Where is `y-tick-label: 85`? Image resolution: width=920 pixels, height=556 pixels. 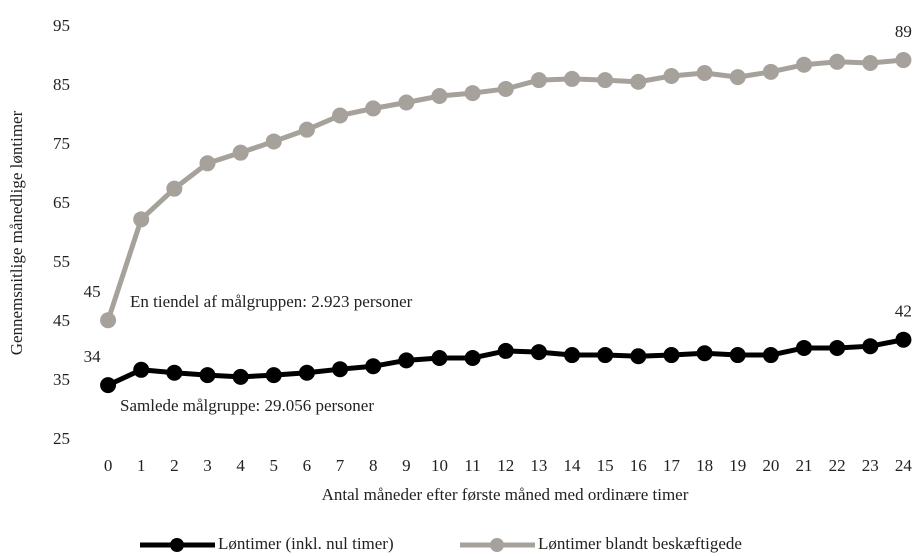
y-tick-label: 85 is located at coordinates (61, 84).